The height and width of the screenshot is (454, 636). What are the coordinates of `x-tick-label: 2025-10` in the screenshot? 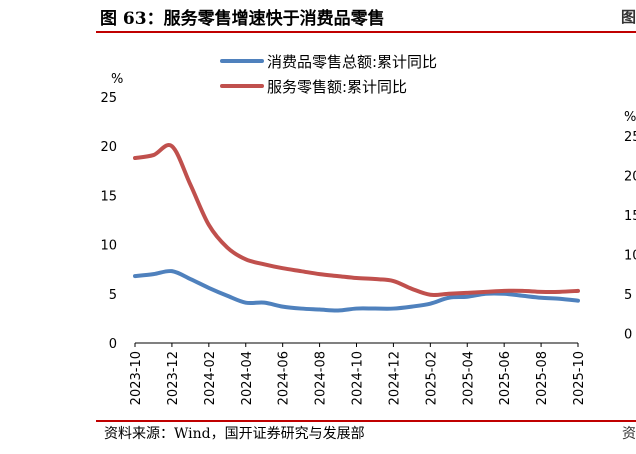 It's located at (579, 378).